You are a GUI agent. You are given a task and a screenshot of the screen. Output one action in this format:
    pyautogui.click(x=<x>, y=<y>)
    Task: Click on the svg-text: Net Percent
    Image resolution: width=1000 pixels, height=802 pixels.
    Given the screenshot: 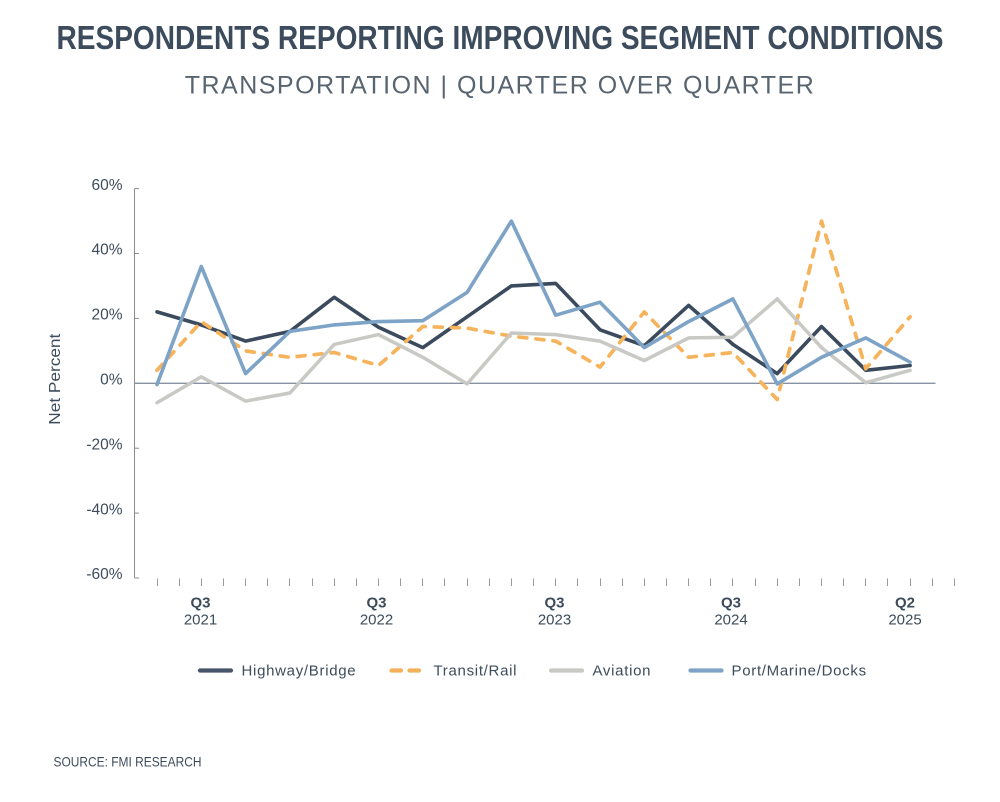 What is the action you would take?
    pyautogui.click(x=55, y=379)
    